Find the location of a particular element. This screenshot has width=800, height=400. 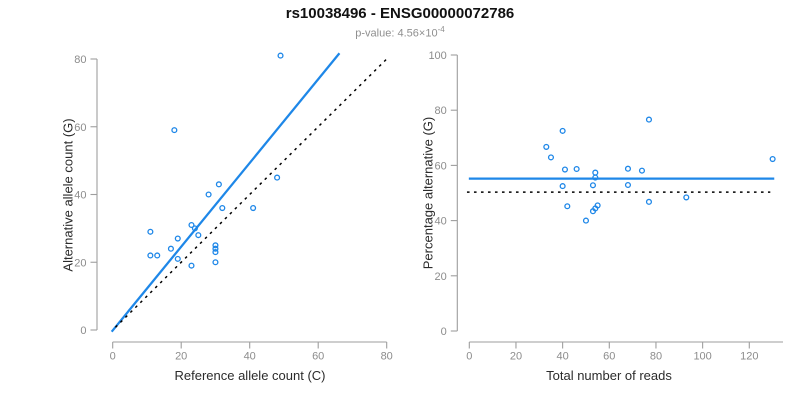

pvalue-mantissa: 4.56 is located at coordinates (408, 33).